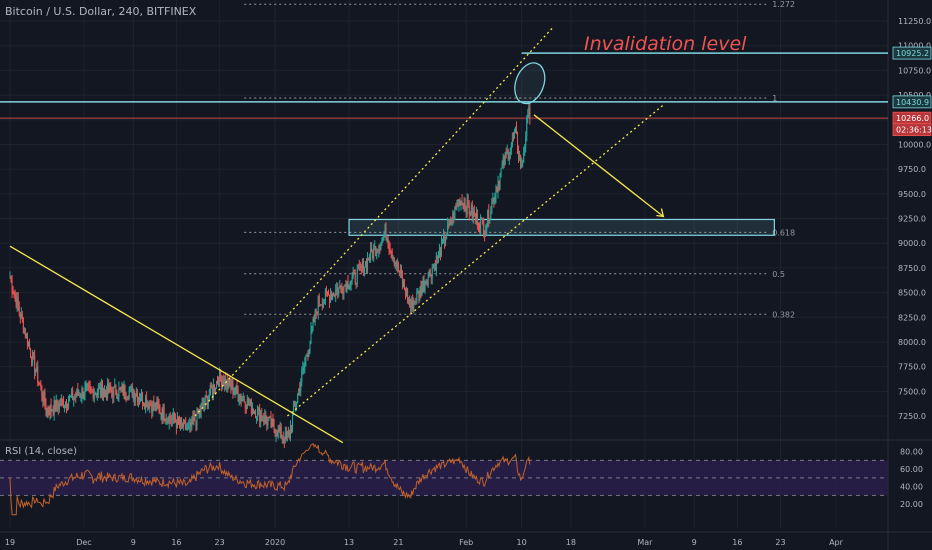 This screenshot has width=932, height=550. I want to click on symbol-label: Bitcoin / U.S. Dollar, 240, BITFINEX, so click(101, 11).